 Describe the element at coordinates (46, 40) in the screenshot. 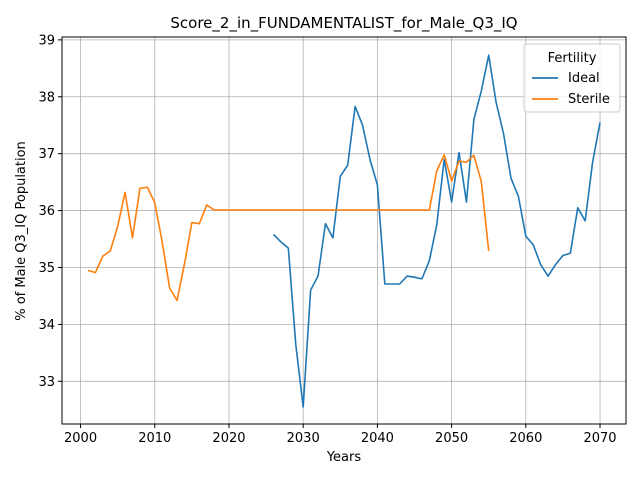

I see `y-tick-label: 39` at that location.